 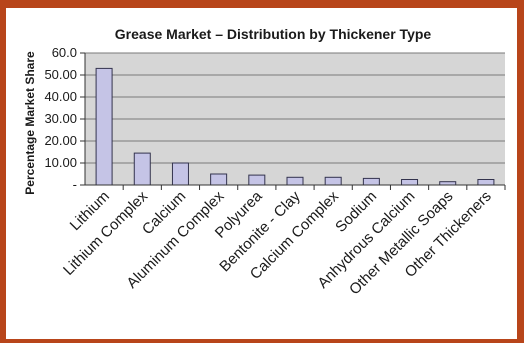 I want to click on y-tick-label: 30.00, so click(x=60, y=118).